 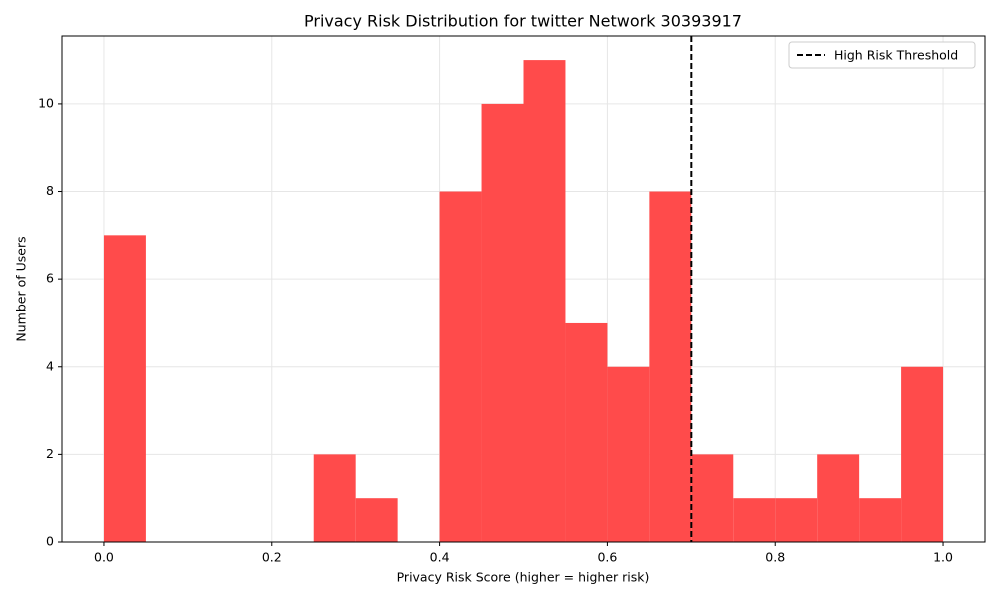 I want to click on y-tick-label: 8, so click(x=50, y=190).